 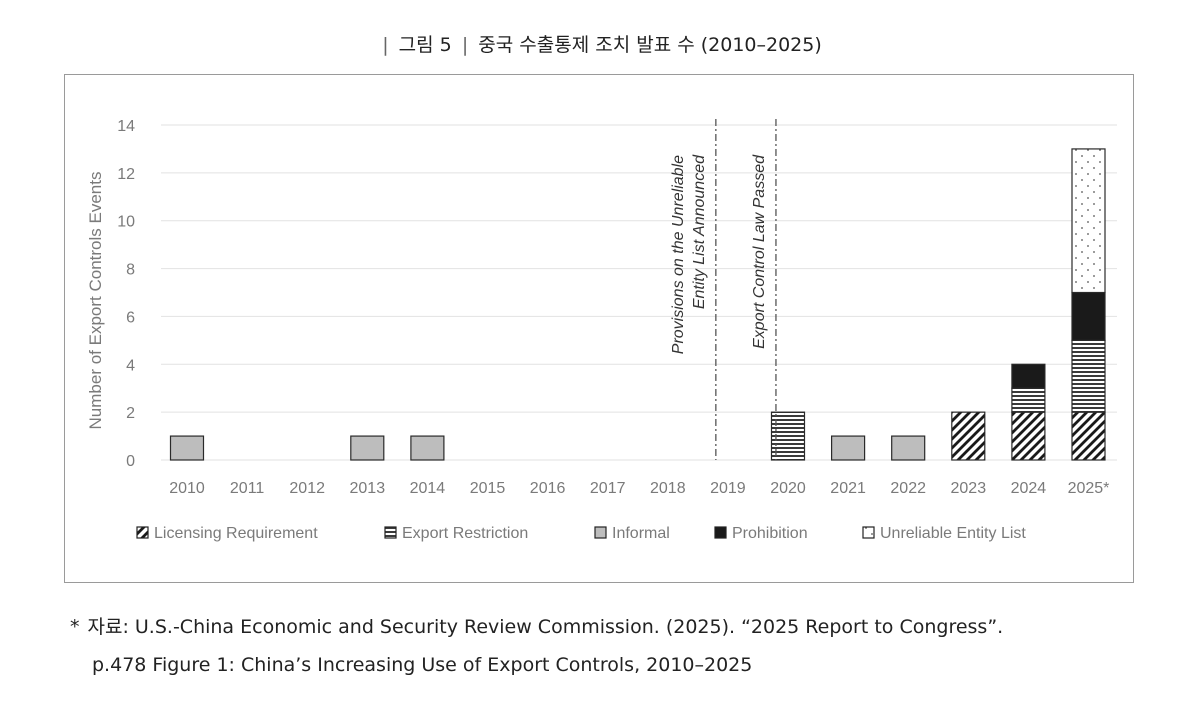 I want to click on x-tick-label: 2022, so click(x=908, y=488).